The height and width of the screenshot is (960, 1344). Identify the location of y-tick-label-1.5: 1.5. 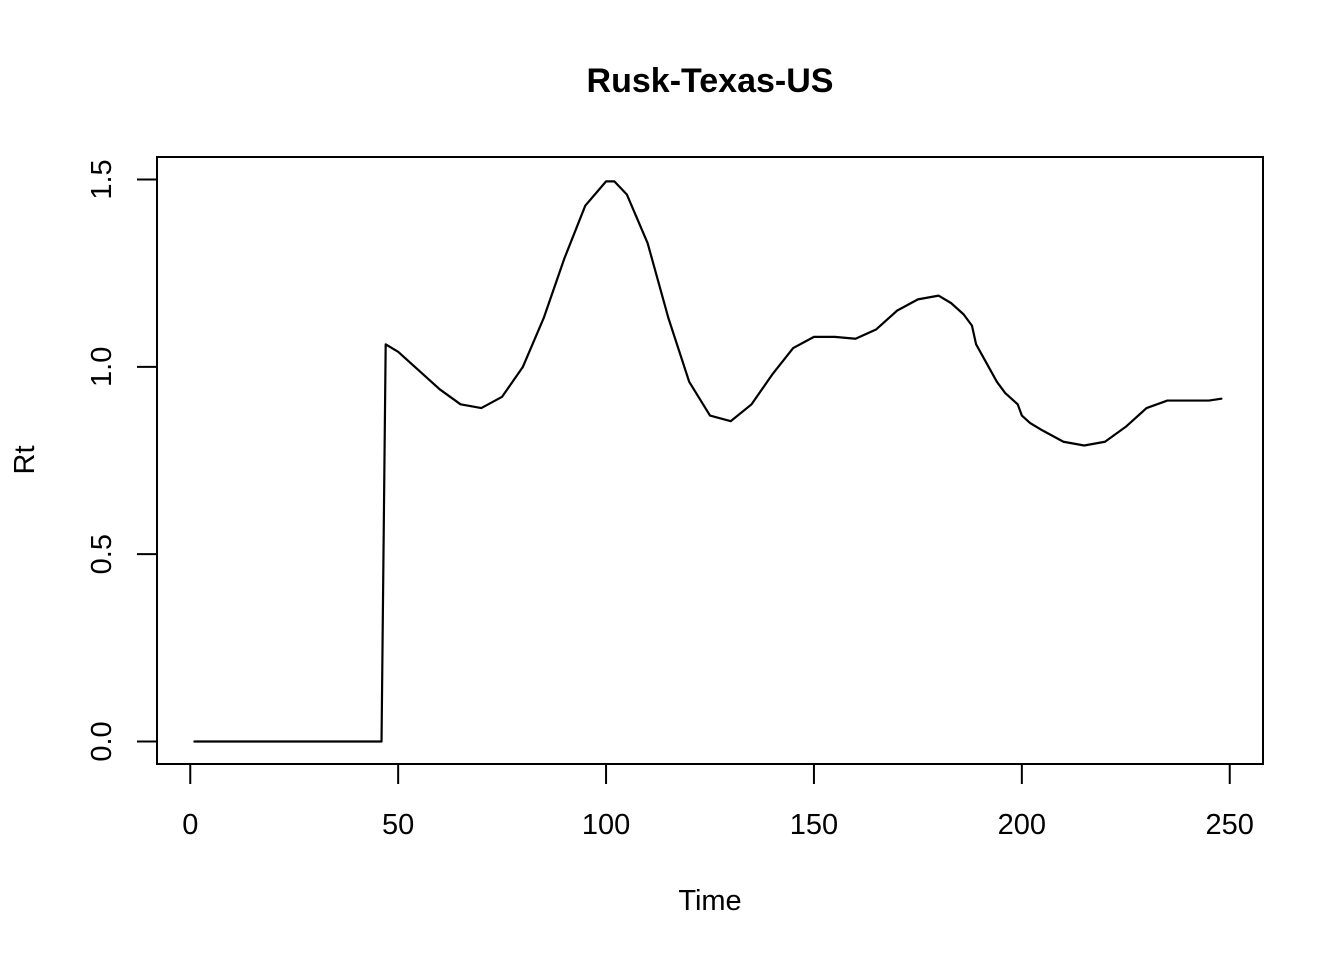
(102, 179).